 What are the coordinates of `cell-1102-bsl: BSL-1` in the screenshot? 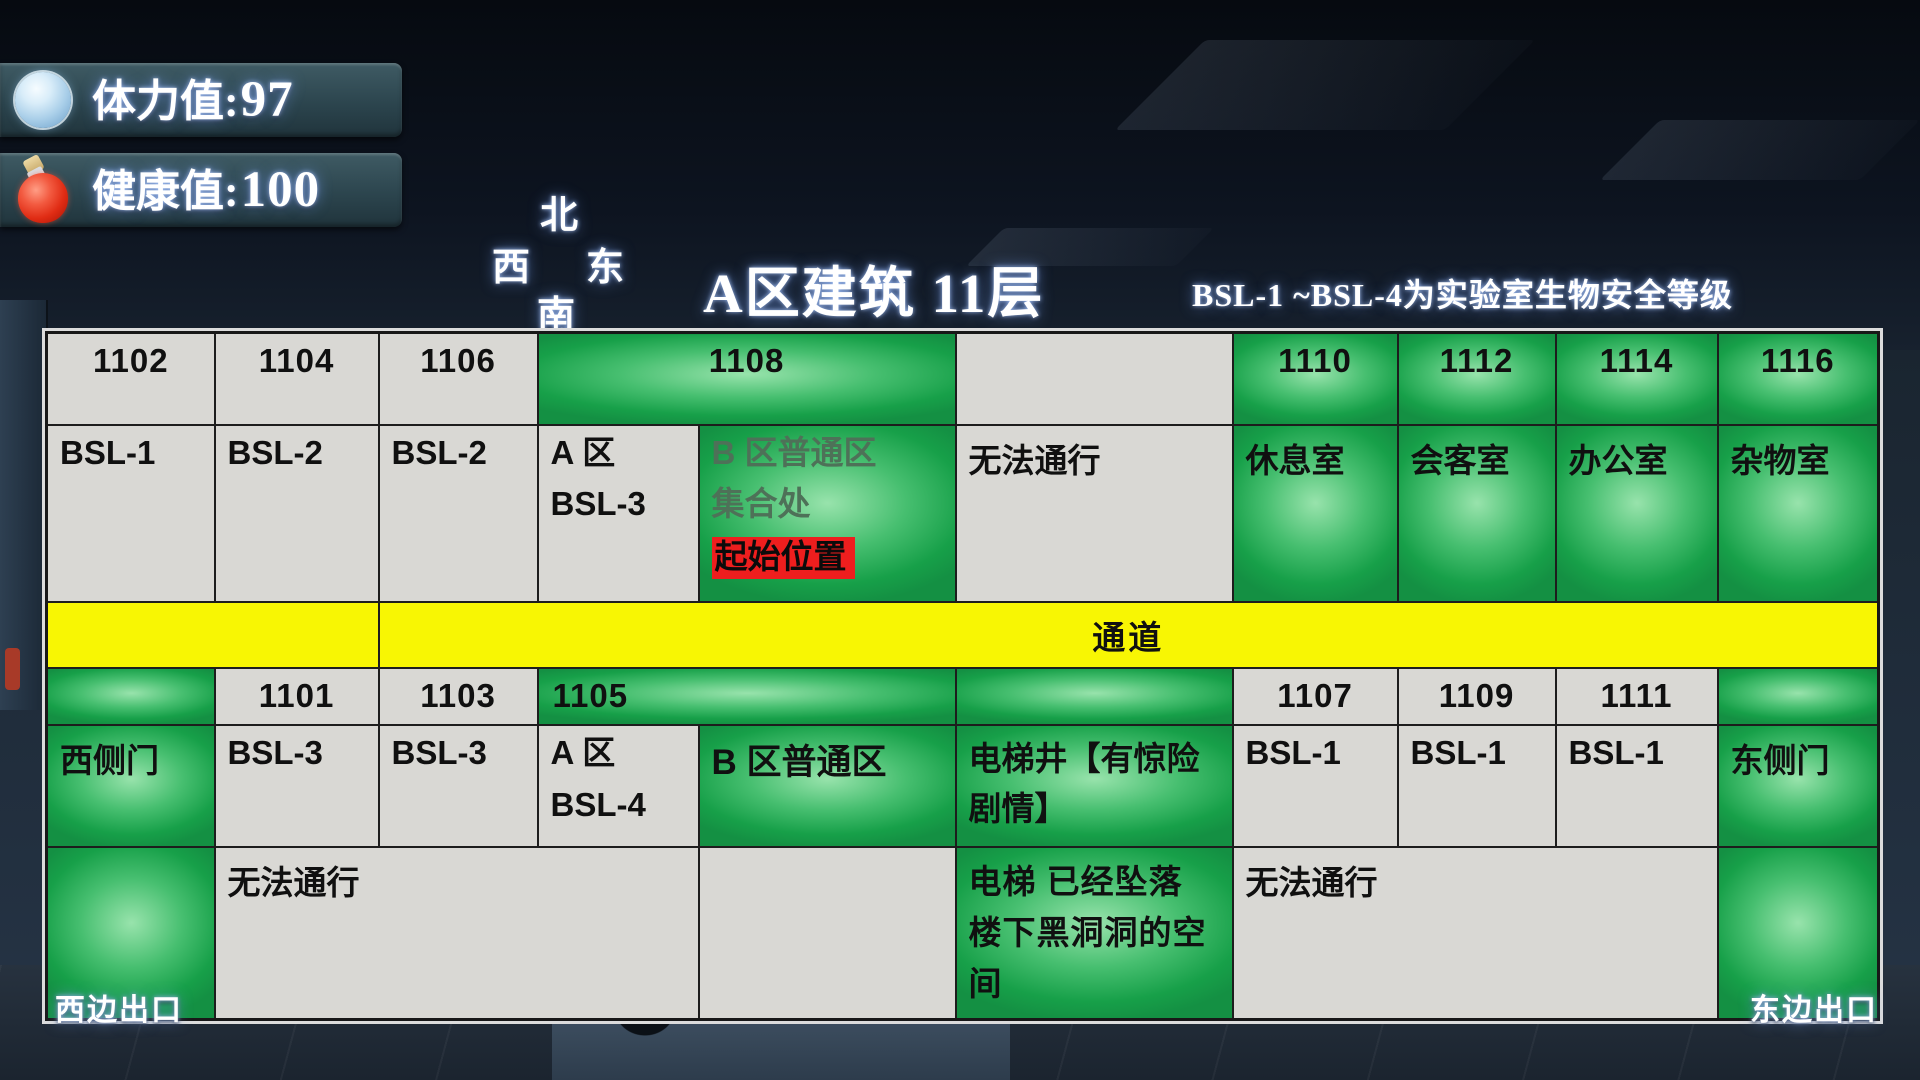 It's located at (130, 513).